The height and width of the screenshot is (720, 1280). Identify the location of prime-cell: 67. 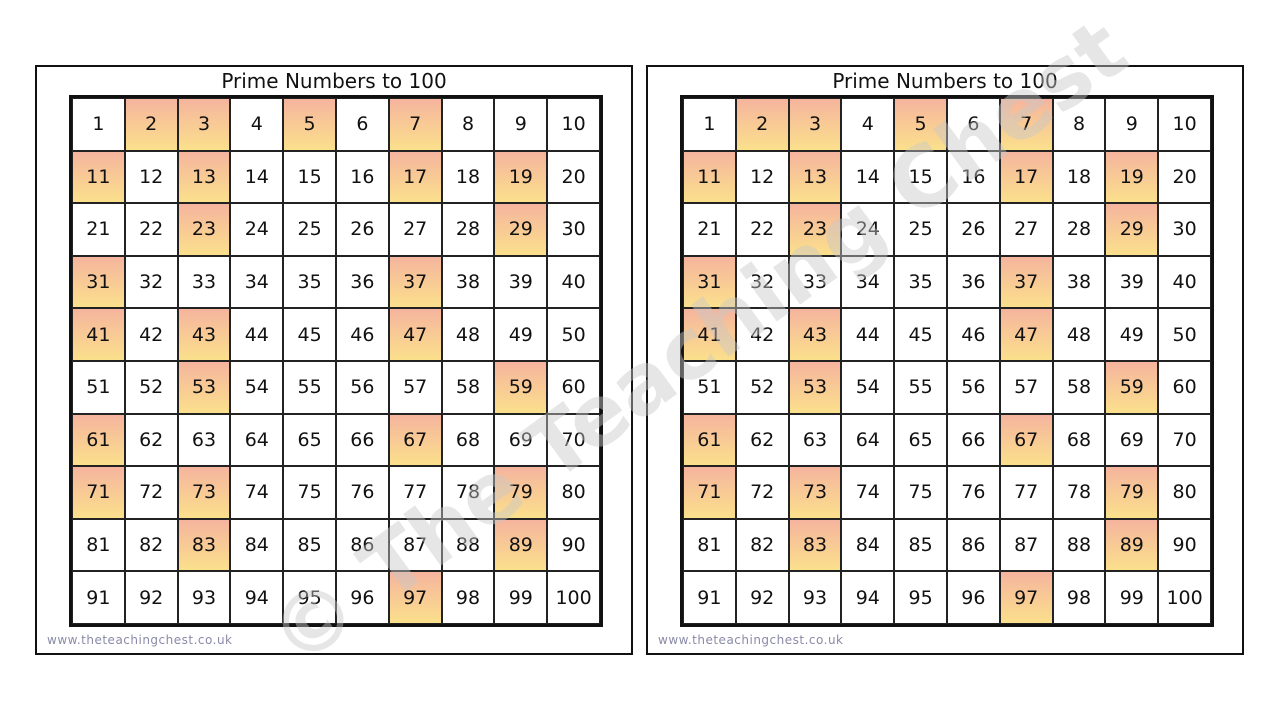
(415, 440).